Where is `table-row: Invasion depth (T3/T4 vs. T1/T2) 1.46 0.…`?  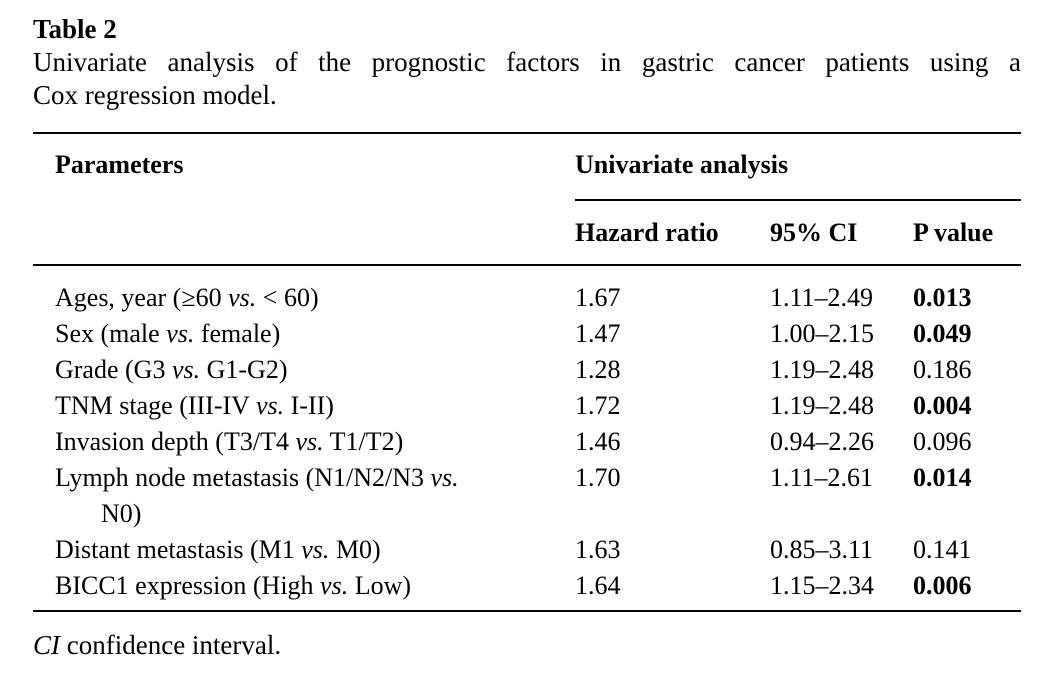
table-row: Invasion depth (T3/T4 vs. T1/T2) 1.46 0.… is located at coordinates (527, 442).